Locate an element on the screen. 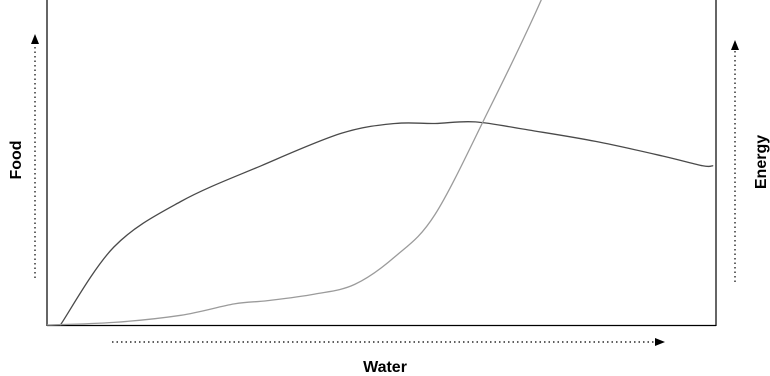 Image resolution: width=770 pixels, height=376 pixels. energy-arrow-head is located at coordinates (735, 45).